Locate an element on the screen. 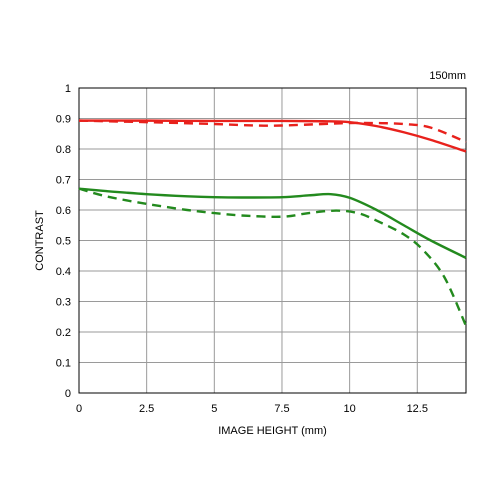 The height and width of the screenshot is (500, 500). y-tick-label: 0.8 is located at coordinates (63, 150).